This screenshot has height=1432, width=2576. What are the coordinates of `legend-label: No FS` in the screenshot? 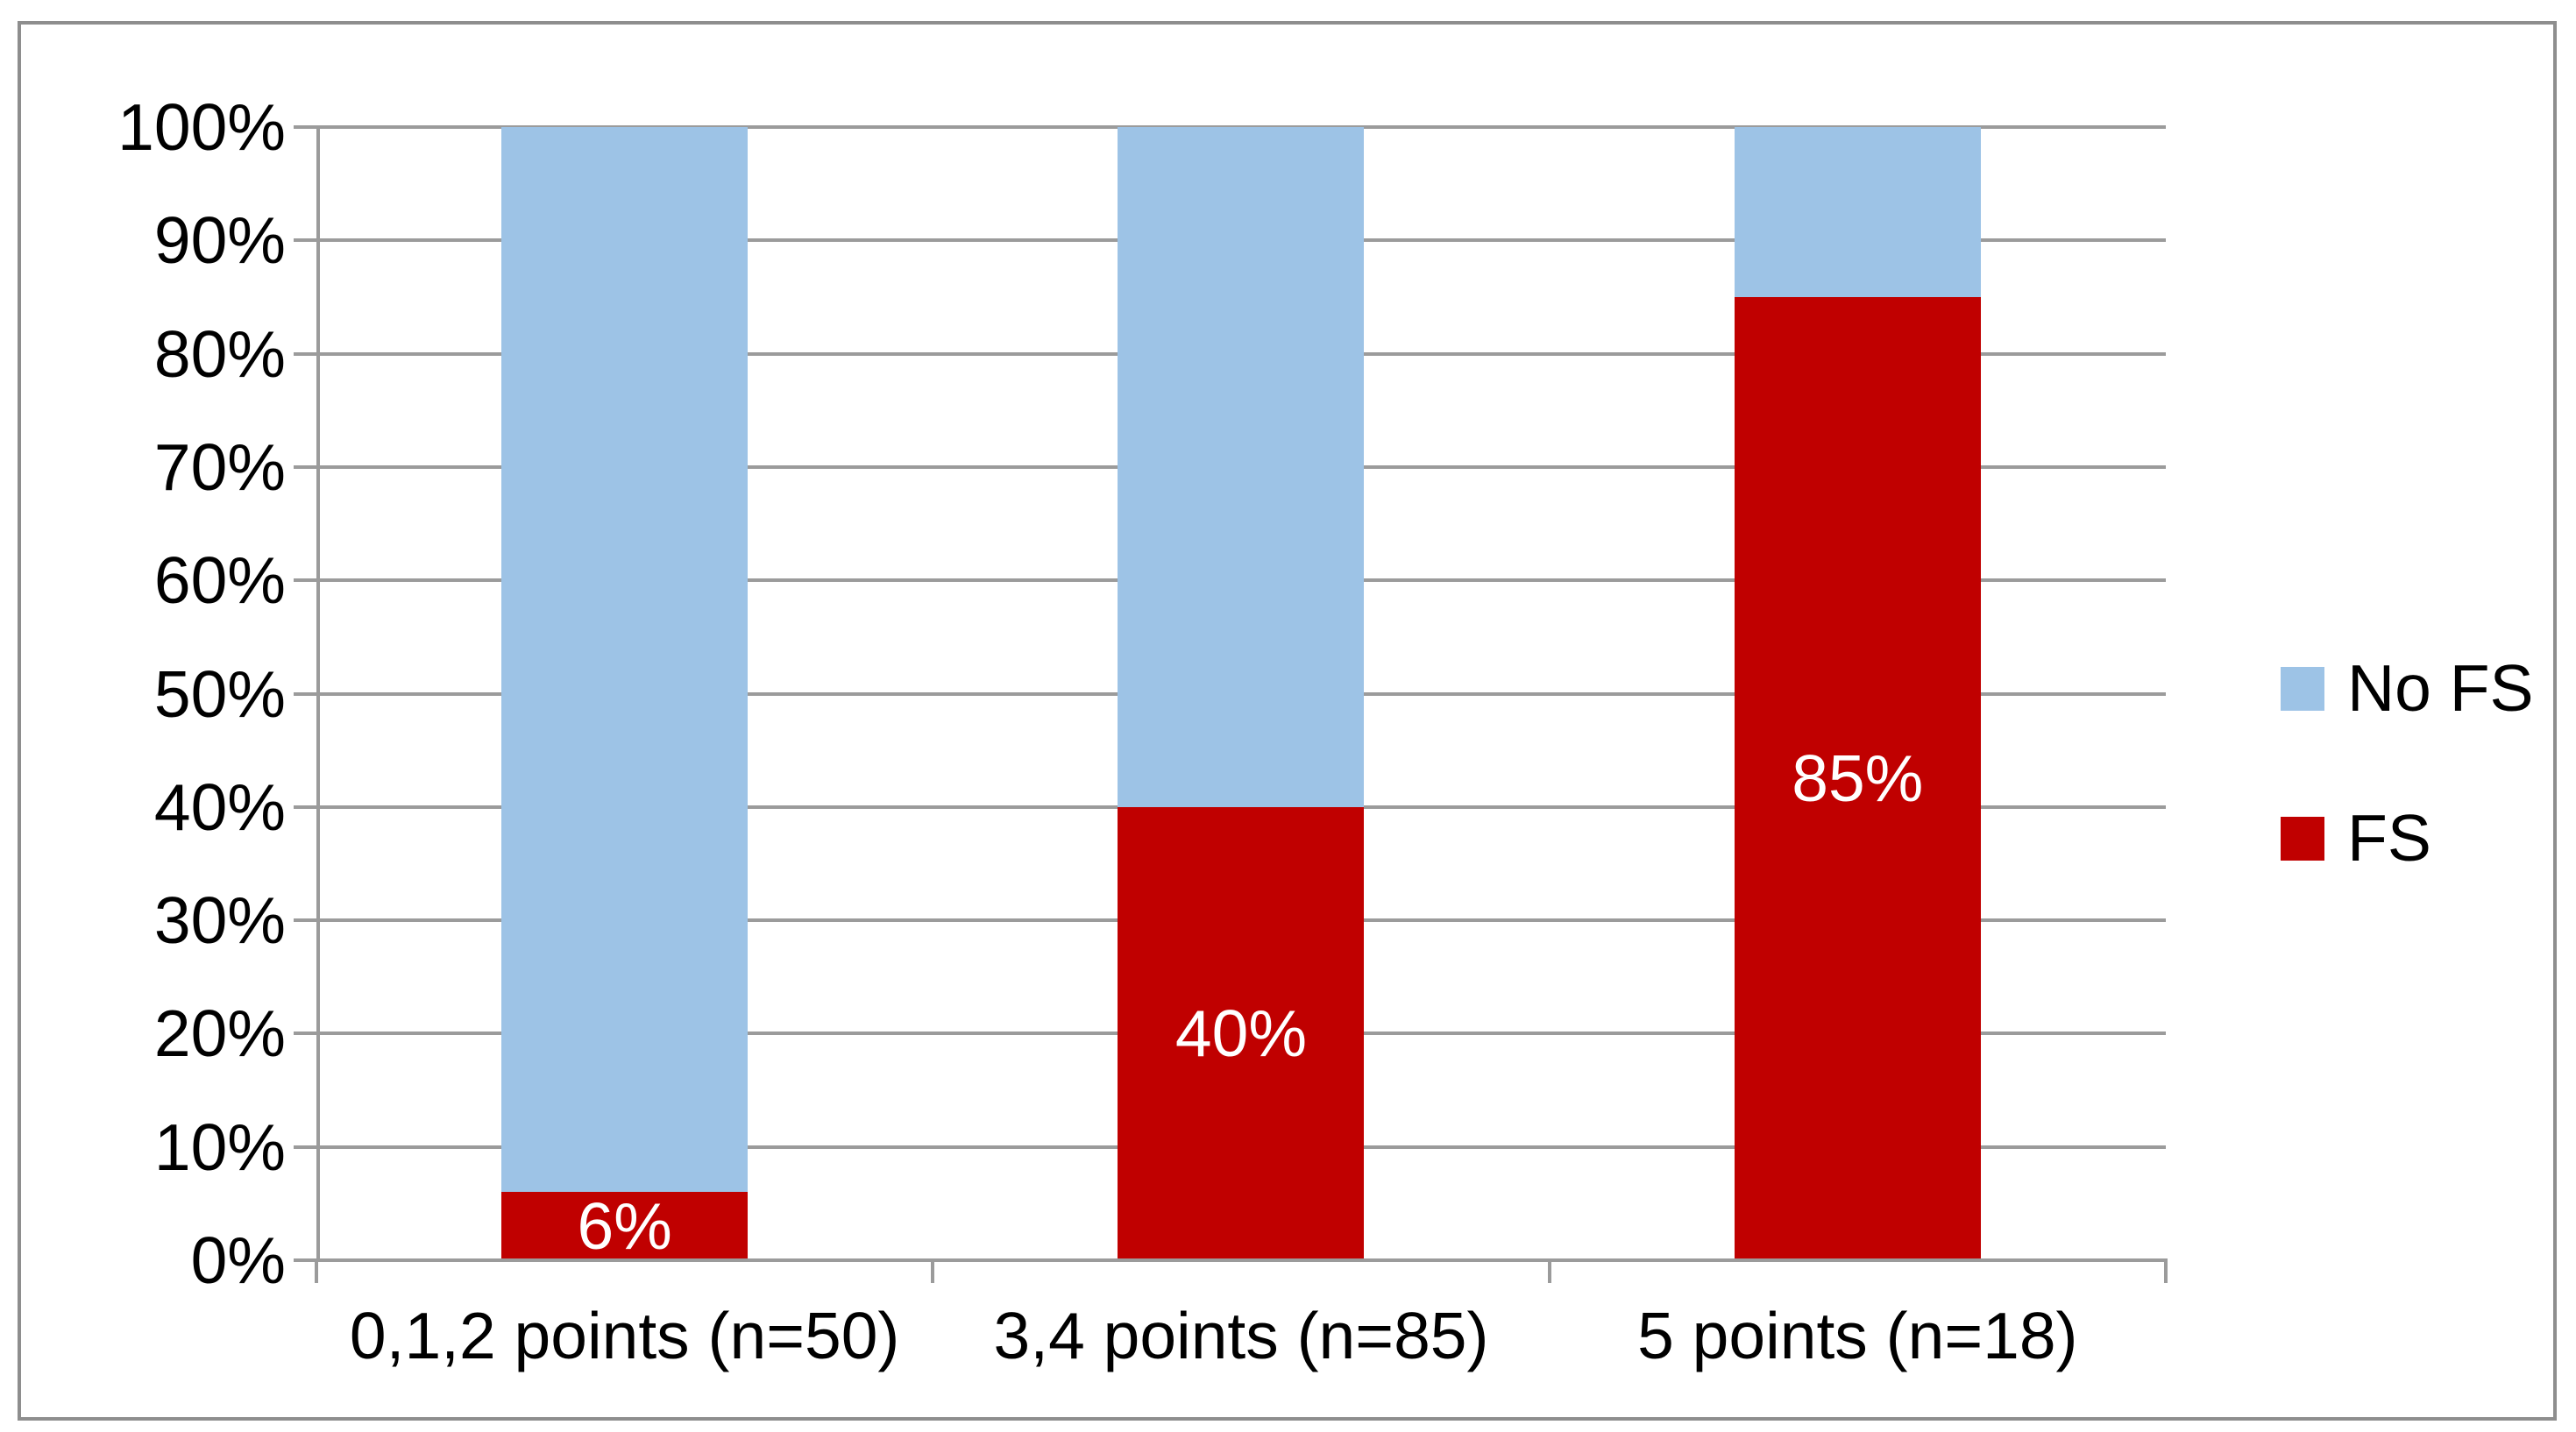 It's located at (2440, 688).